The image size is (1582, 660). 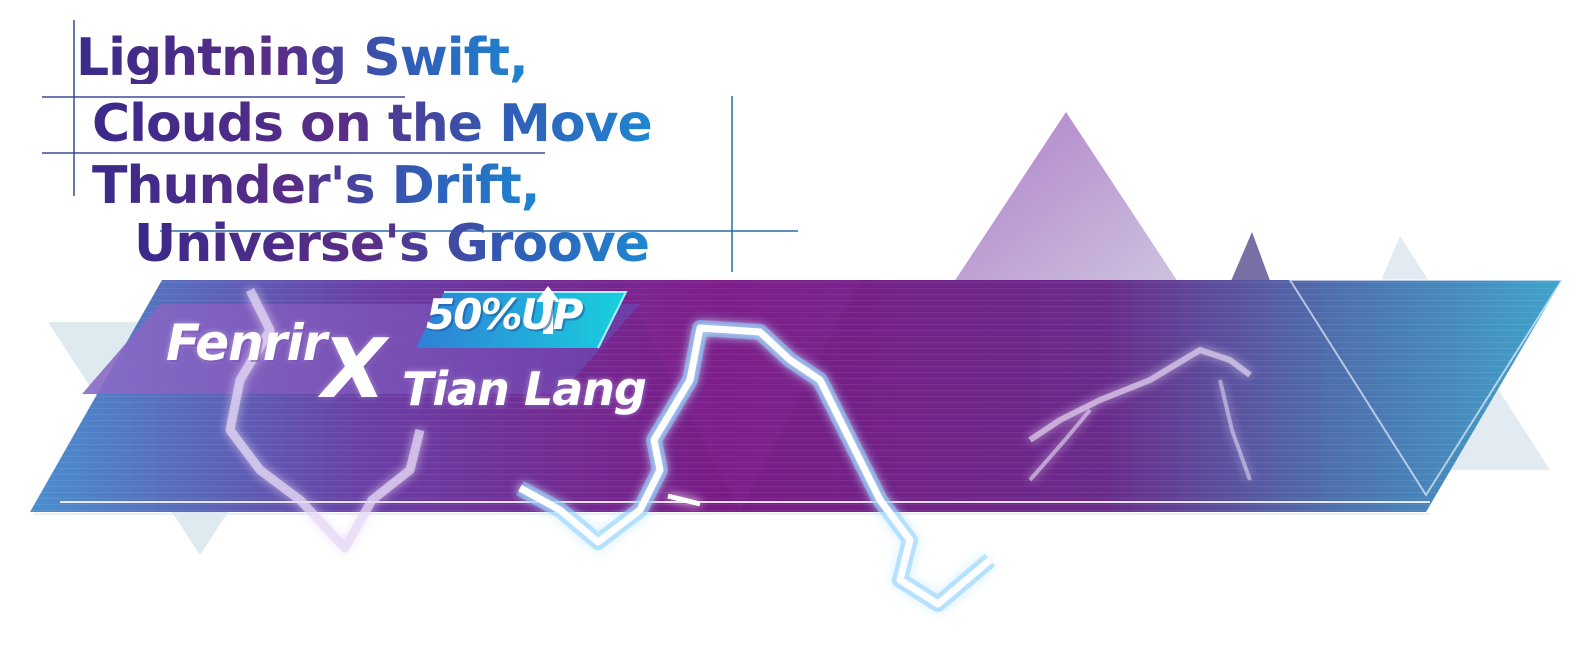 I want to click on slogan-line-2: Clouds on the Move, so click(x=372, y=124).